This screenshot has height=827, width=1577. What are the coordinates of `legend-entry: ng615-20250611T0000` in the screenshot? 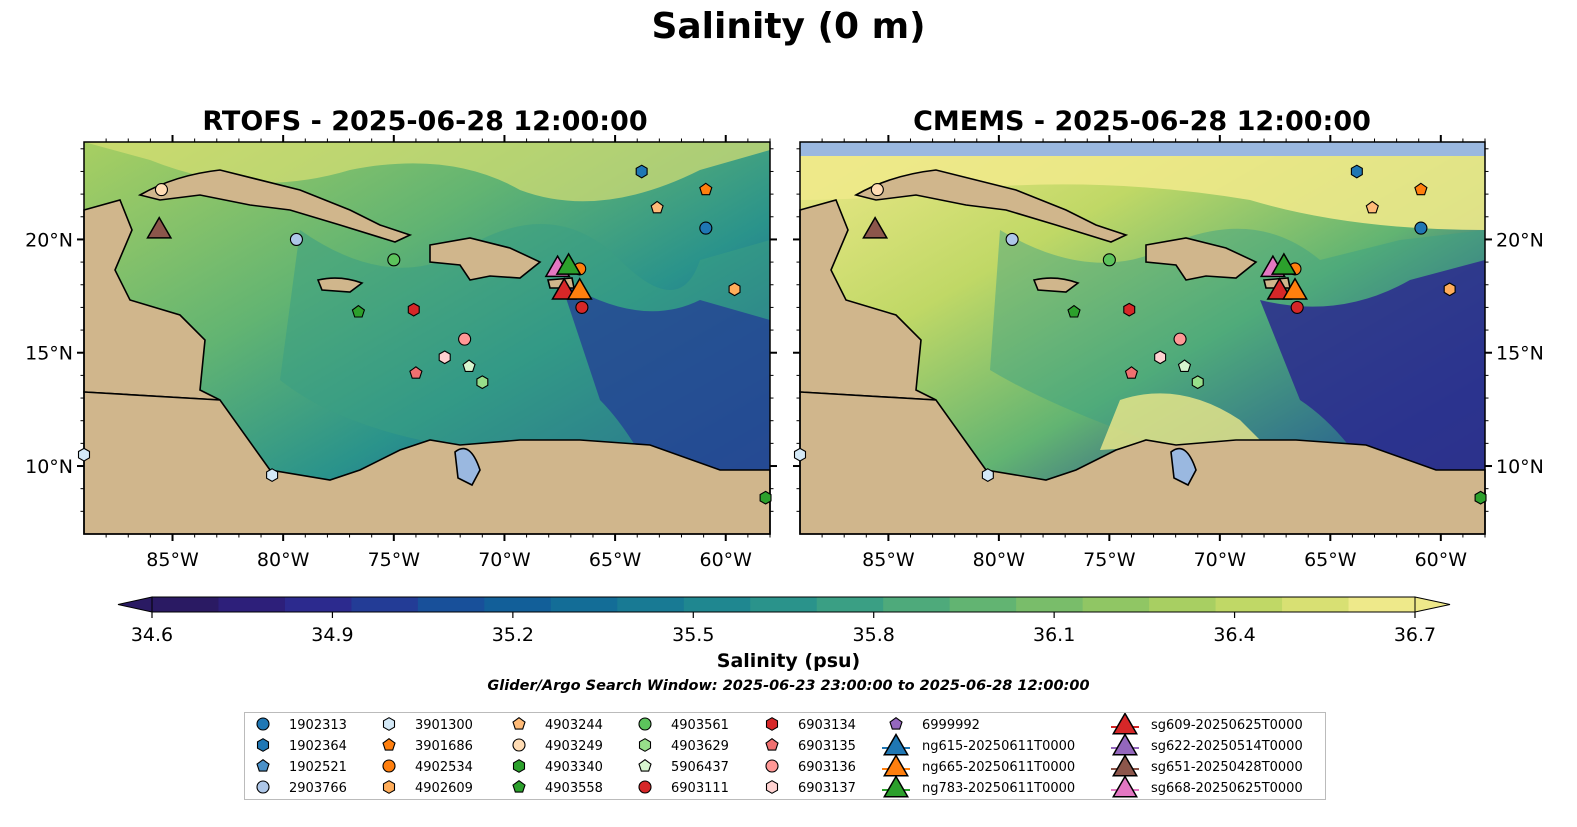 It's located at (978, 744).